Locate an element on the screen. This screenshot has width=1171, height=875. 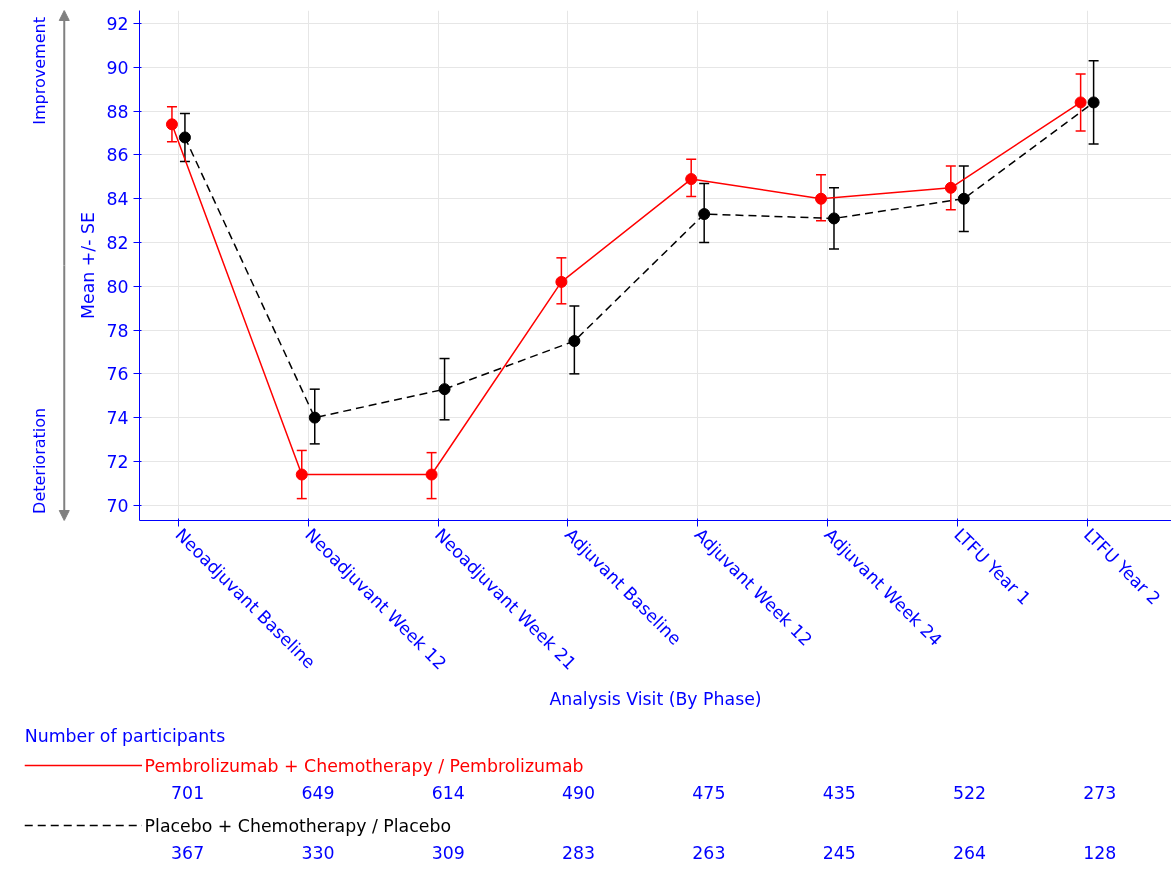
text: Pembrolizumab + Chemotherapy / Pembrolizumab is located at coordinates (364, 765).